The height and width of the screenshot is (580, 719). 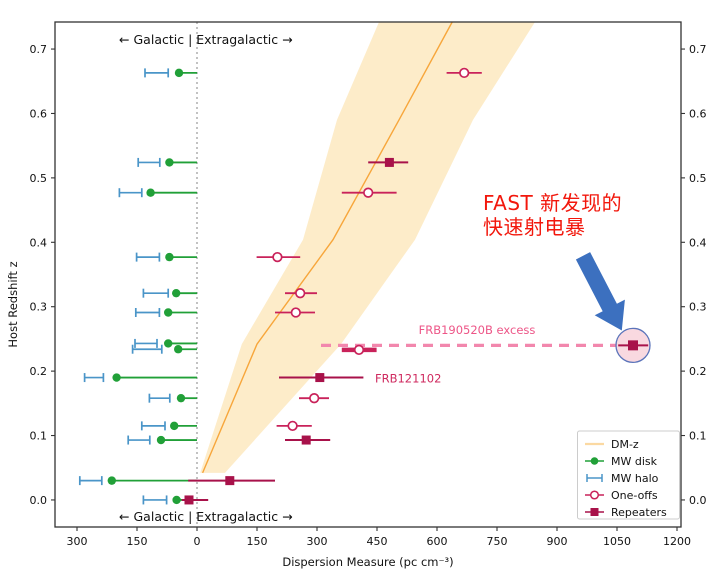 What do you see at coordinates (698, 49) in the screenshot?
I see `y-tick-label-right: 0.7` at bounding box center [698, 49].